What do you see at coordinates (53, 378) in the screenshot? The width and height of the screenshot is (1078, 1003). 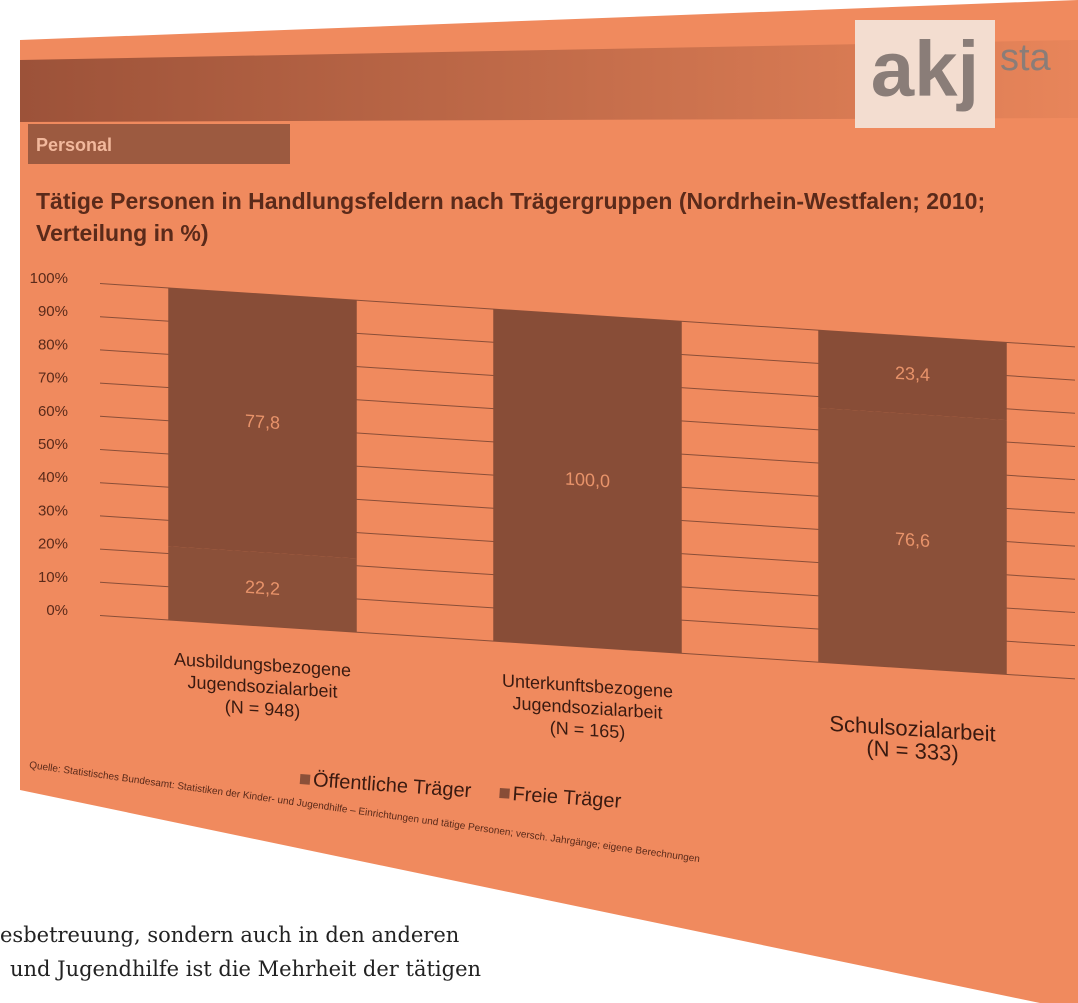 I see `y-tick-label: 70%` at bounding box center [53, 378].